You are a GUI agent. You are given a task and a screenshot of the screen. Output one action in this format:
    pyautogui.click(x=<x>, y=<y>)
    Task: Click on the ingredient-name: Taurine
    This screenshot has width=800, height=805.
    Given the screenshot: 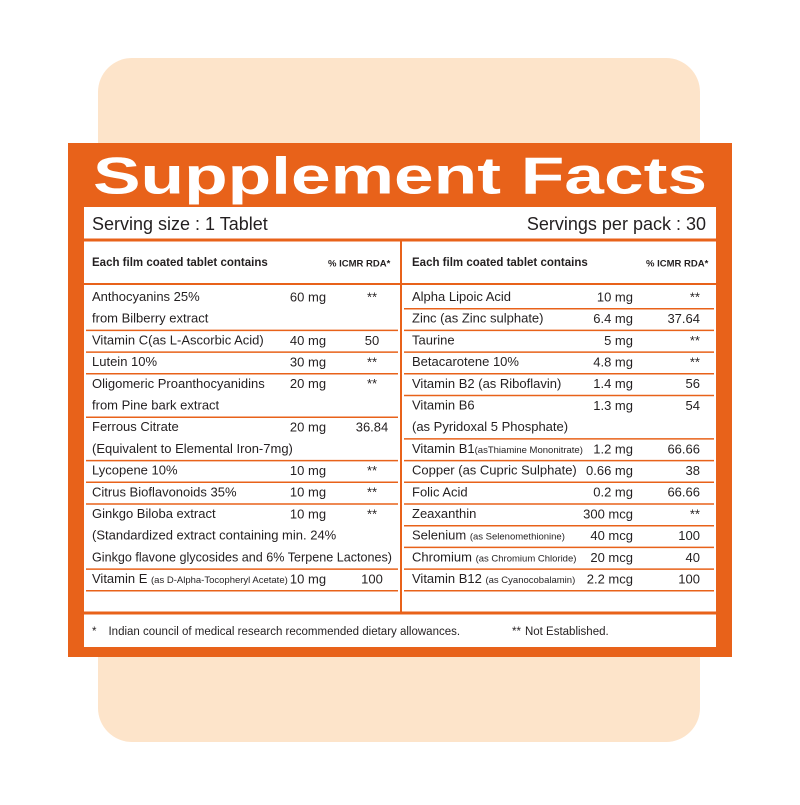 What is the action you would take?
    pyautogui.click(x=433, y=340)
    